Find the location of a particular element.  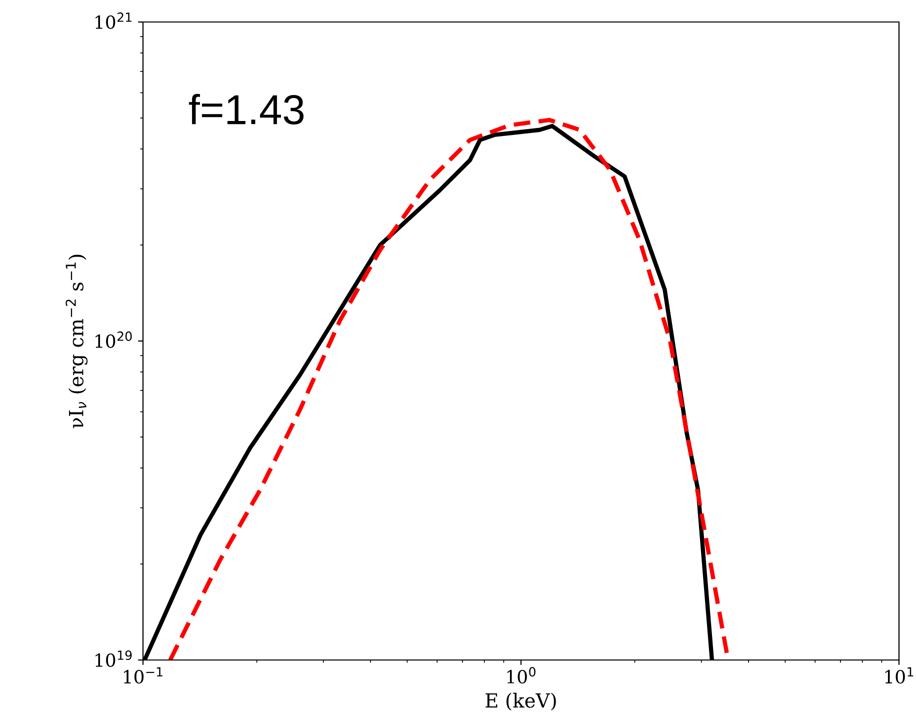

annotation: f=1.43 is located at coordinates (246, 109).